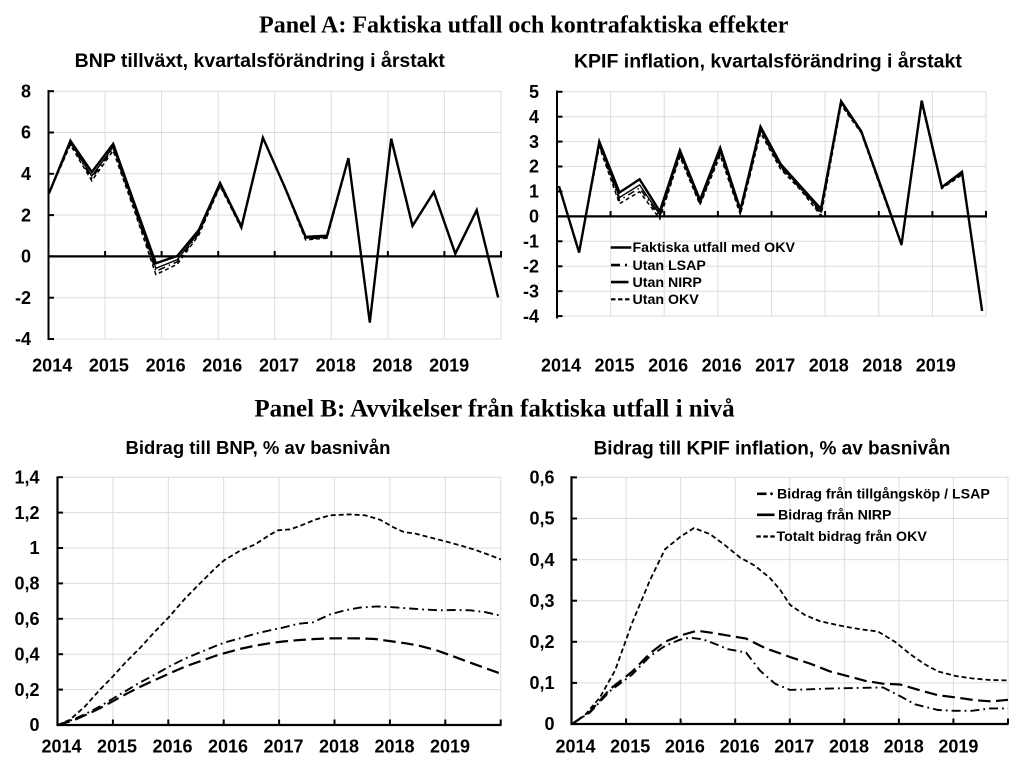 This screenshot has width=1024, height=764. I want to click on svg-text: 3, so click(534, 142).